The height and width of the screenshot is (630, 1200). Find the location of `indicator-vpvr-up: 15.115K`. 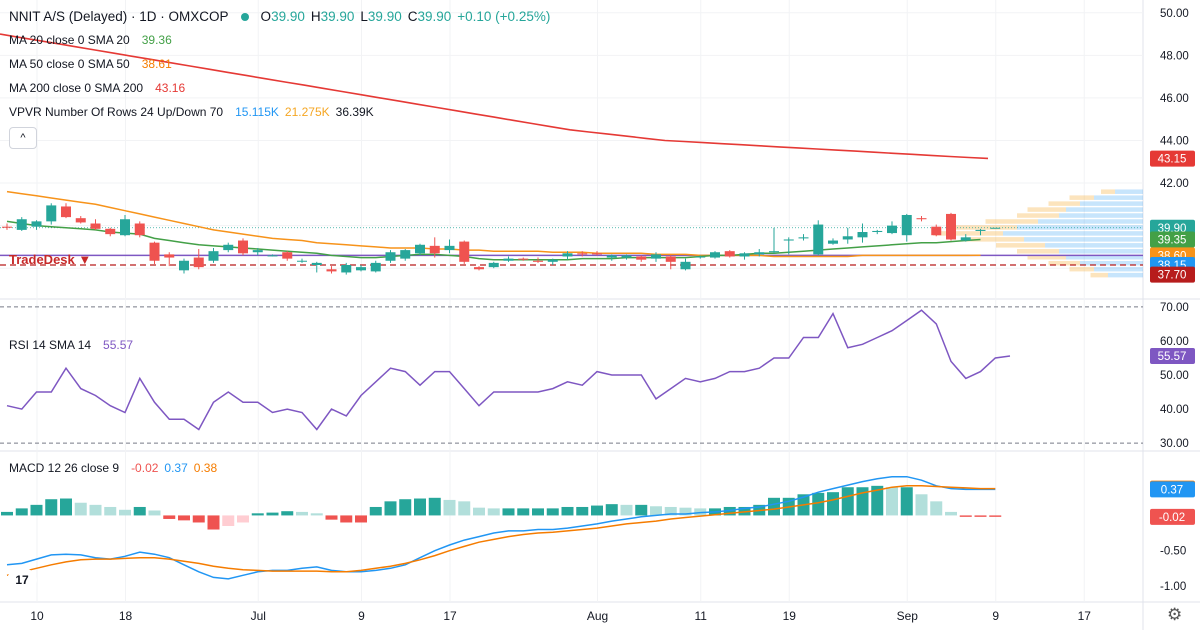

indicator-vpvr-up: 15.115K is located at coordinates (257, 112).